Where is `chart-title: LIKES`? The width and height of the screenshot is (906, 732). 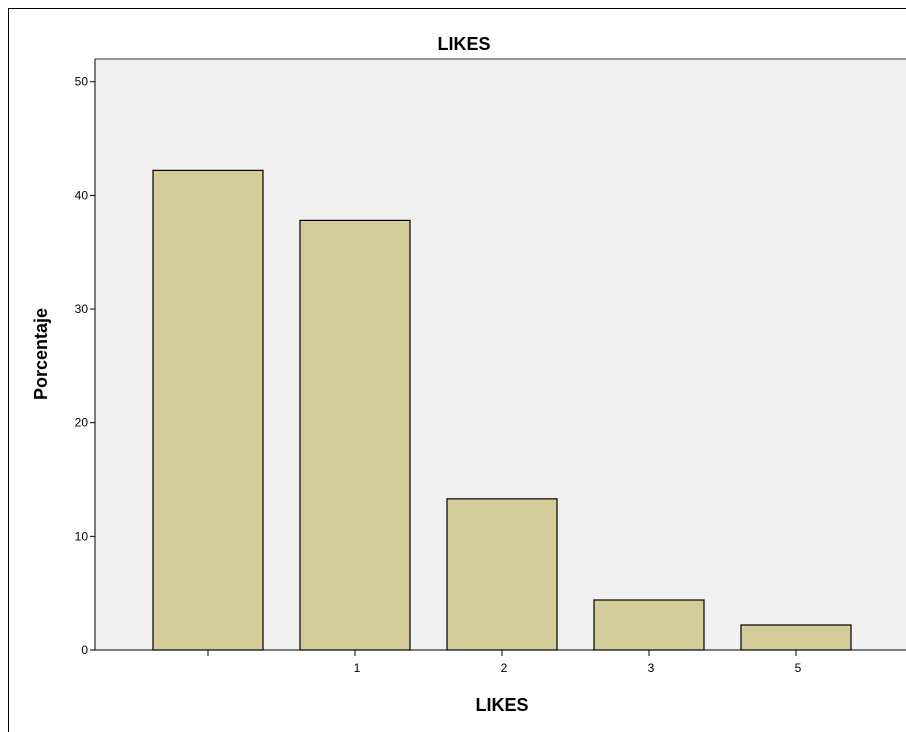
chart-title: LIKES is located at coordinates (463, 44).